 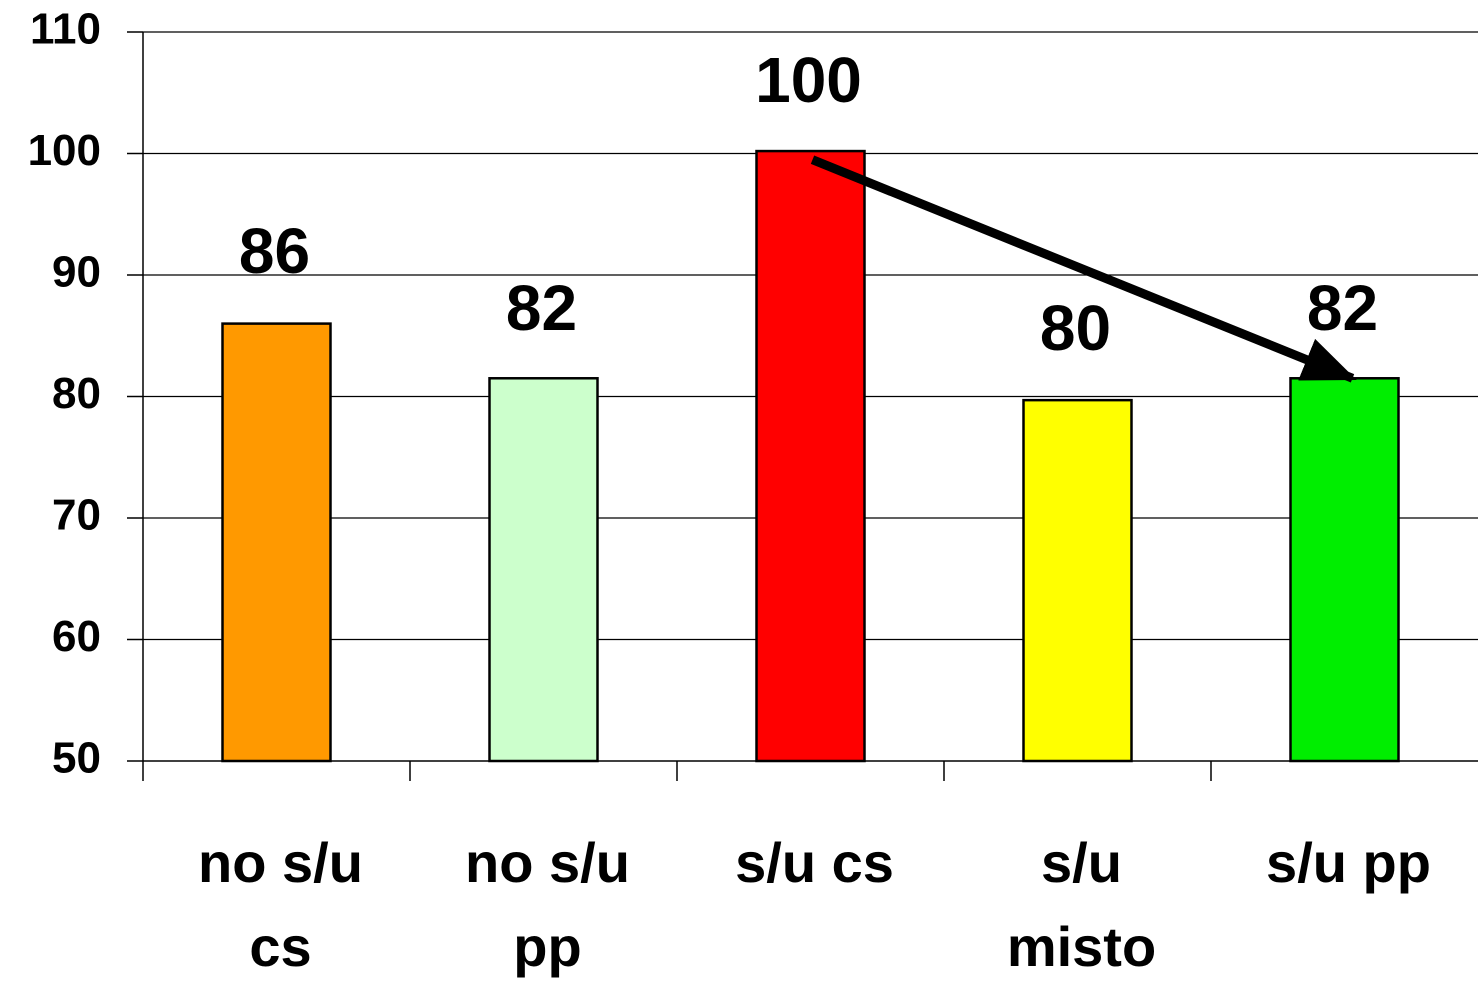 What do you see at coordinates (1081, 946) in the screenshot?
I see `category-label: misto` at bounding box center [1081, 946].